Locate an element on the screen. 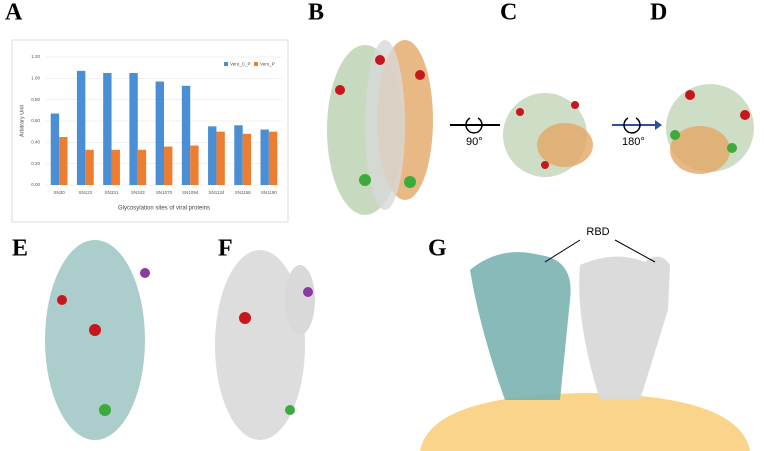 The height and width of the screenshot is (451, 764). panel-label: D is located at coordinates (658, 13).